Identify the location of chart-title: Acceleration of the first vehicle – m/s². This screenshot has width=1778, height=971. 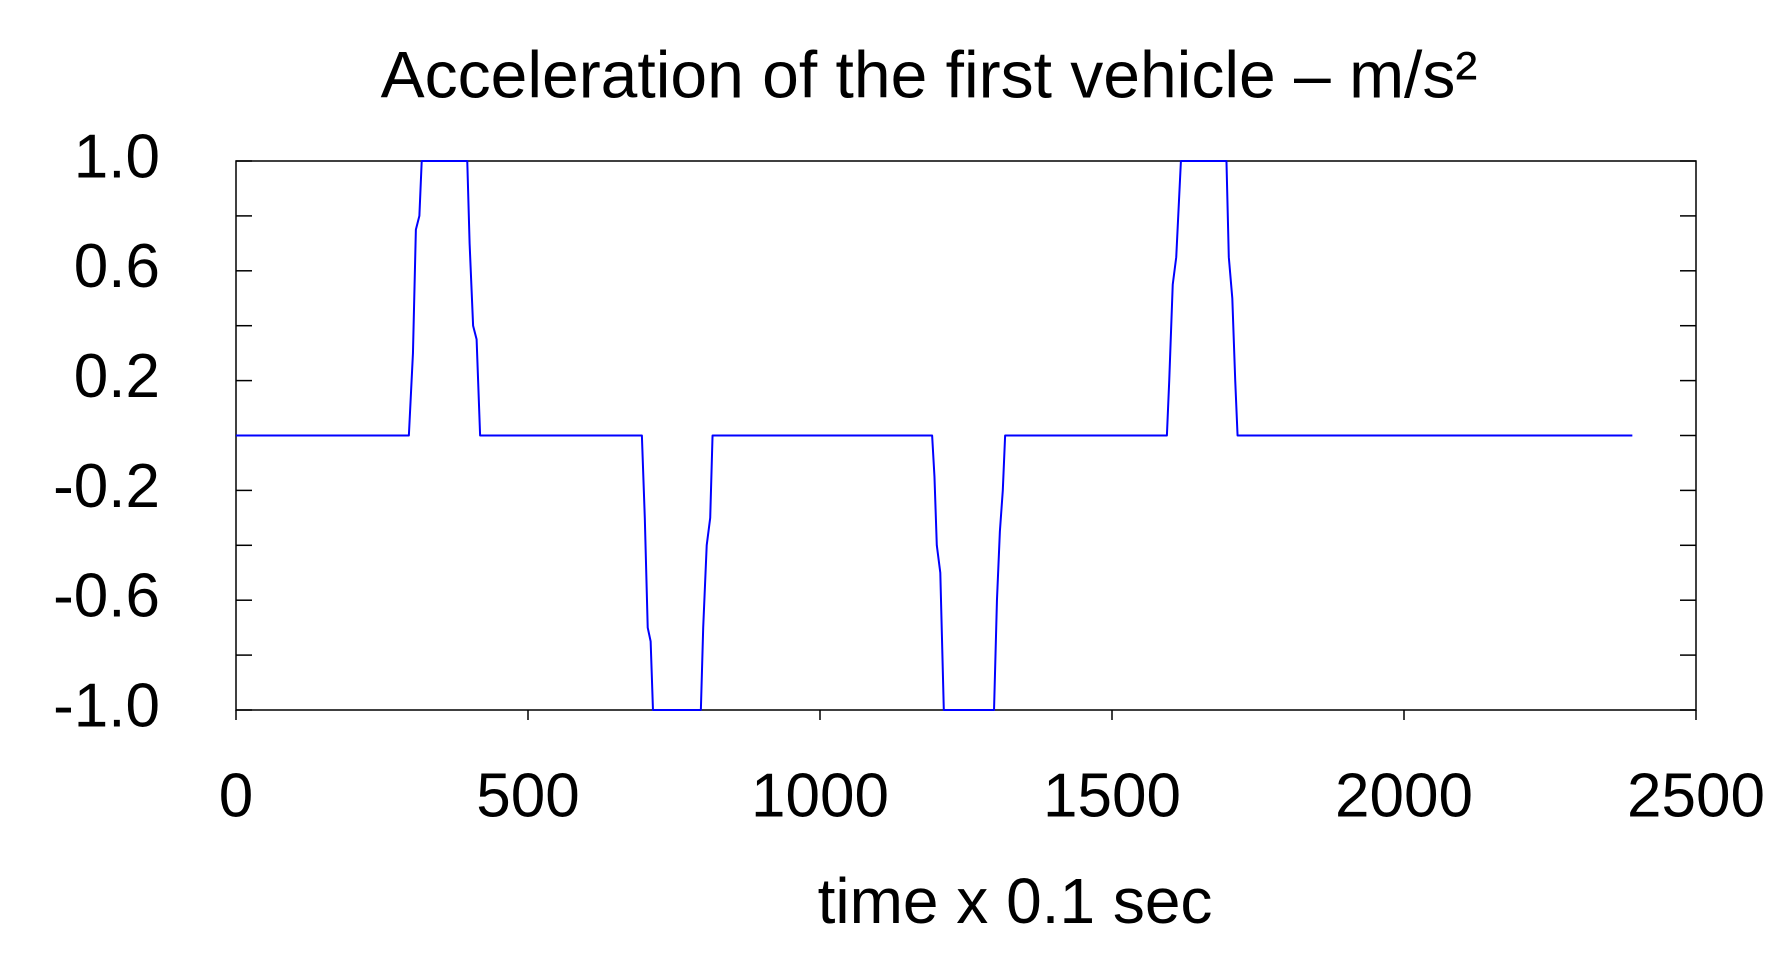
(929, 74).